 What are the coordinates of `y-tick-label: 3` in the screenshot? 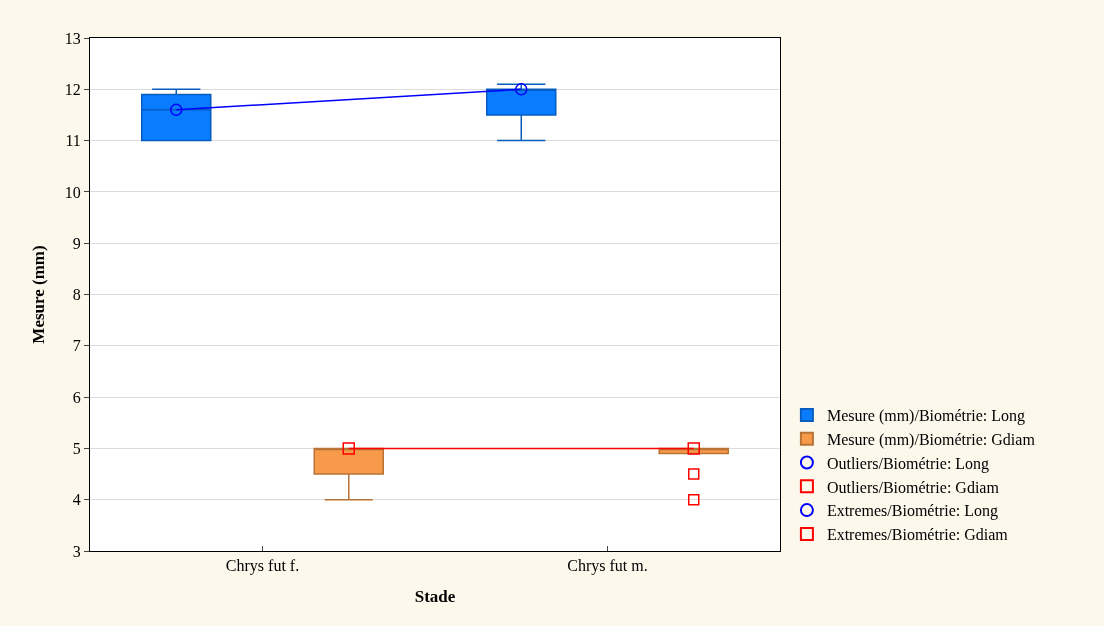 It's located at (76, 551).